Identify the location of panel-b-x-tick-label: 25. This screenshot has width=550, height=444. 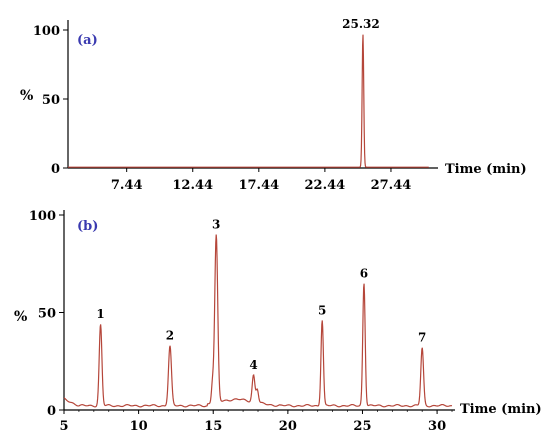
(362, 426).